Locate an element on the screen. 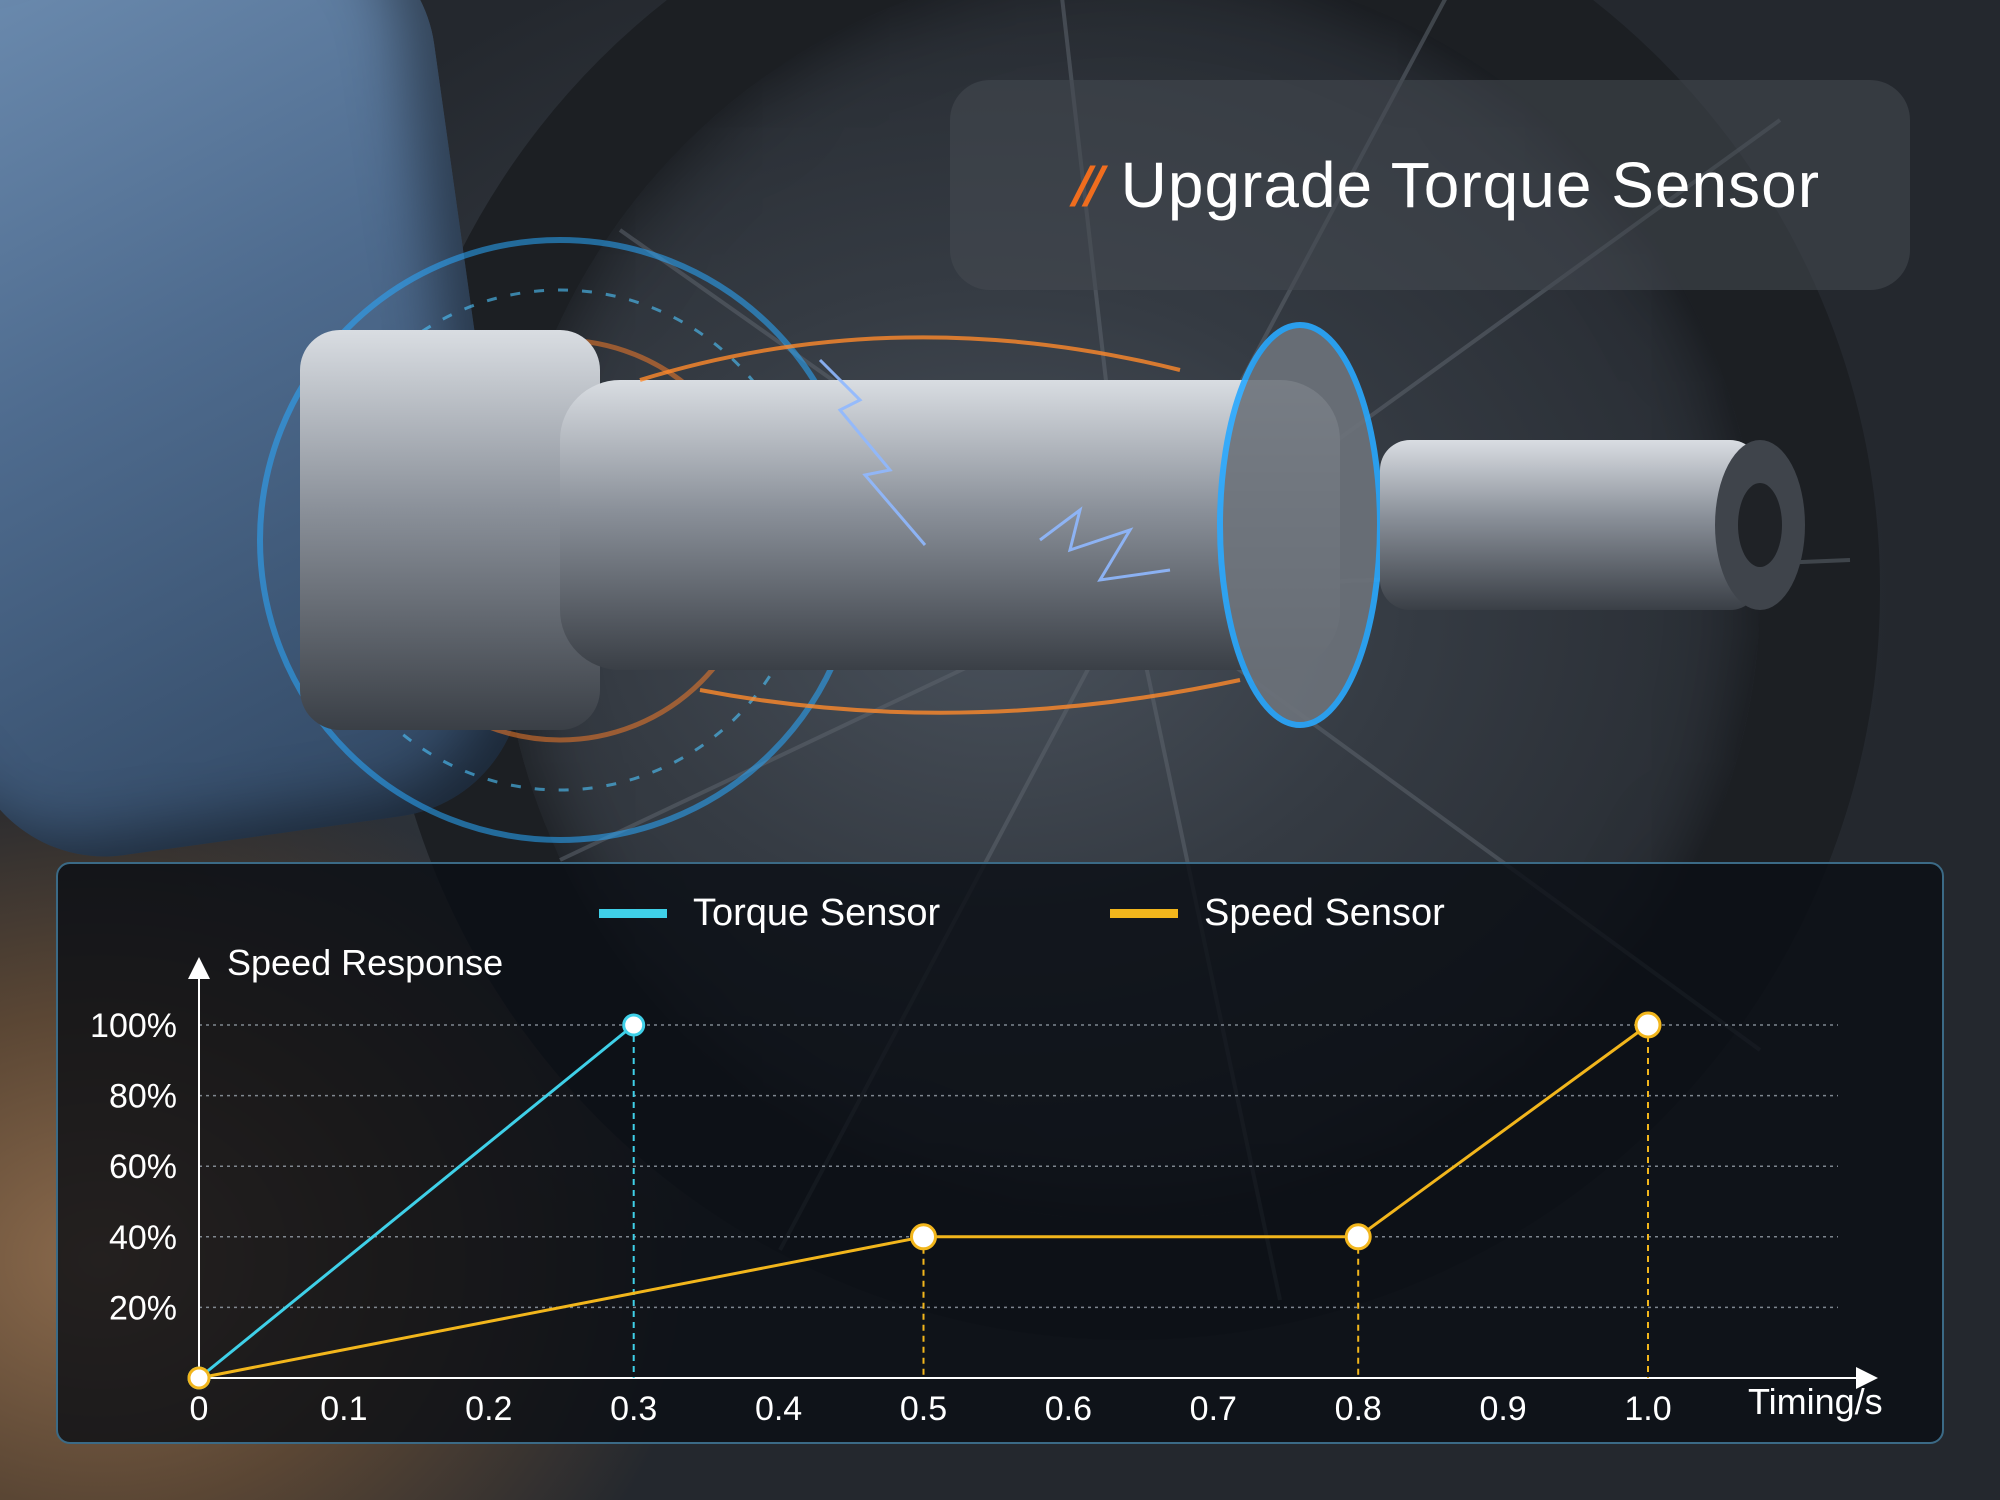 This screenshot has width=2000, height=1500. x-tick-label: 1.0 is located at coordinates (1647, 1409).